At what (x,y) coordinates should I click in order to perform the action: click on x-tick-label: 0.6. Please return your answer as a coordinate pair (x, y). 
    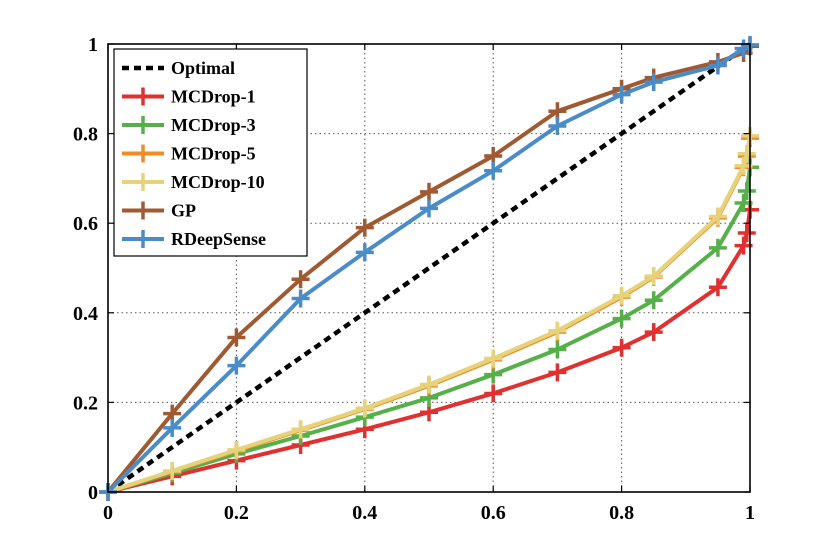
    Looking at the image, I should click on (493, 513).